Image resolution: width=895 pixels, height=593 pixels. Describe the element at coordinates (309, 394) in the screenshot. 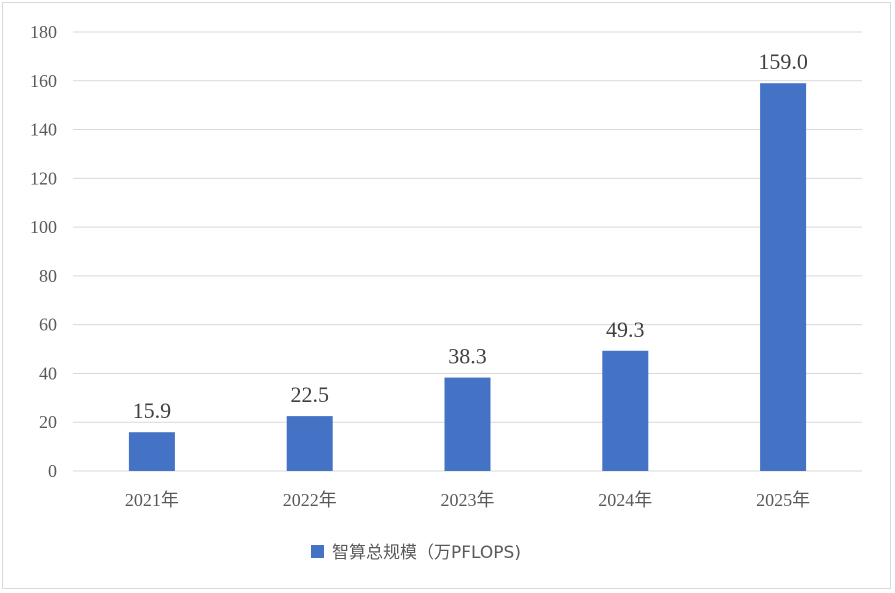

I see `data-label: 22.5` at that location.